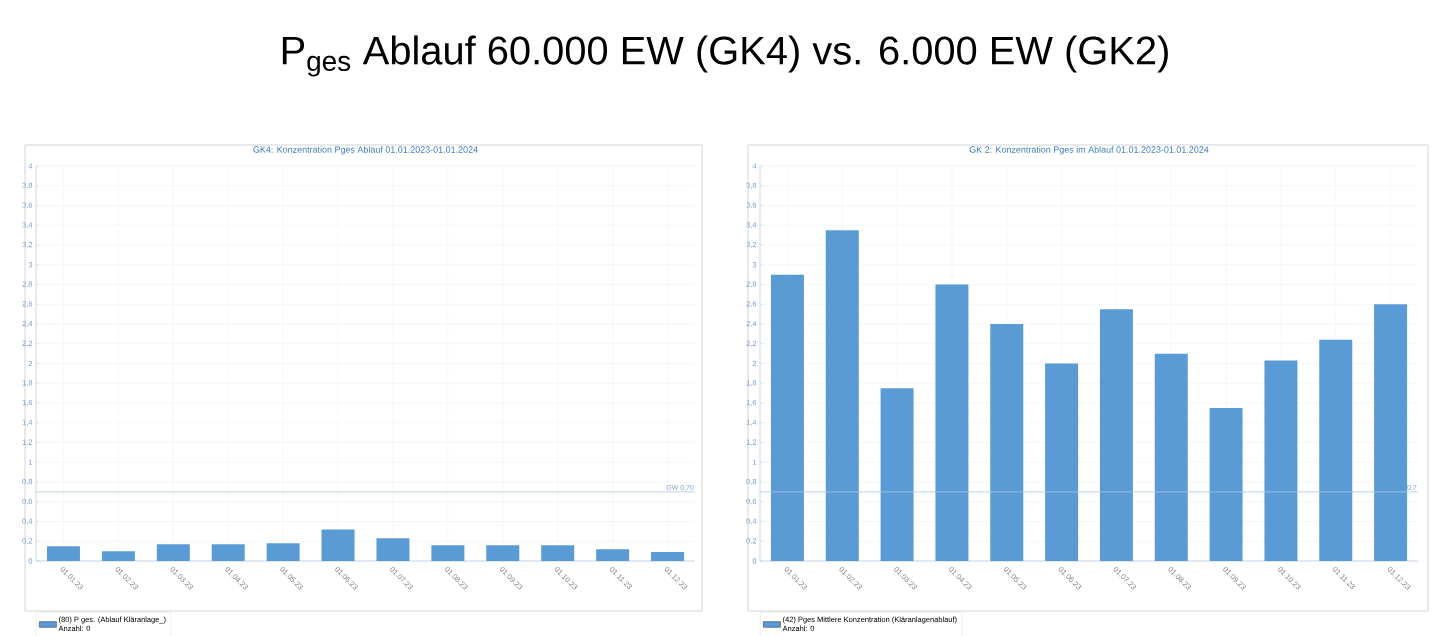 The height and width of the screenshot is (636, 1451). What do you see at coordinates (365, 150) in the screenshot?
I see `chart-title: GK4: Konzentration Pges Ablauf 01.01.2023-01.01.2024` at bounding box center [365, 150].